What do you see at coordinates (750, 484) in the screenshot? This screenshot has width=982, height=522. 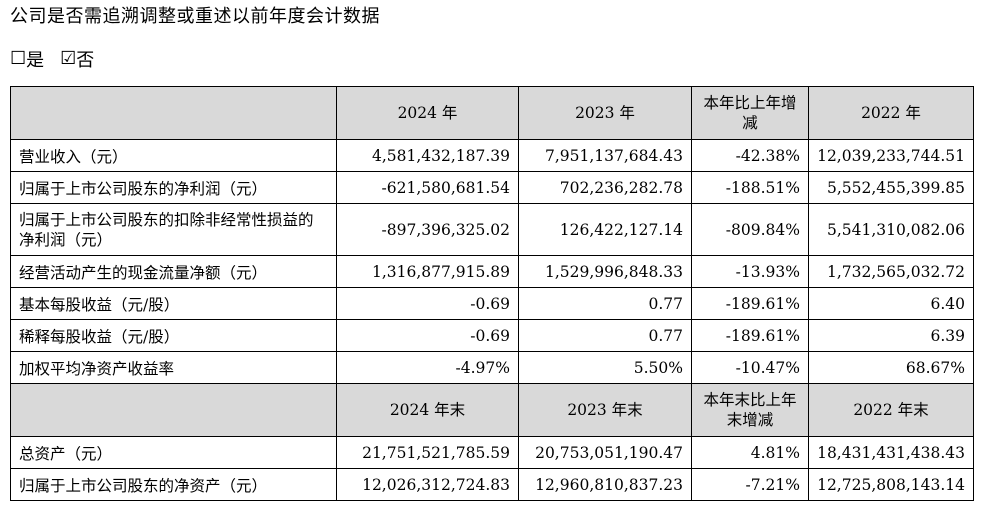 I see `value-change: -7.21%` at bounding box center [750, 484].